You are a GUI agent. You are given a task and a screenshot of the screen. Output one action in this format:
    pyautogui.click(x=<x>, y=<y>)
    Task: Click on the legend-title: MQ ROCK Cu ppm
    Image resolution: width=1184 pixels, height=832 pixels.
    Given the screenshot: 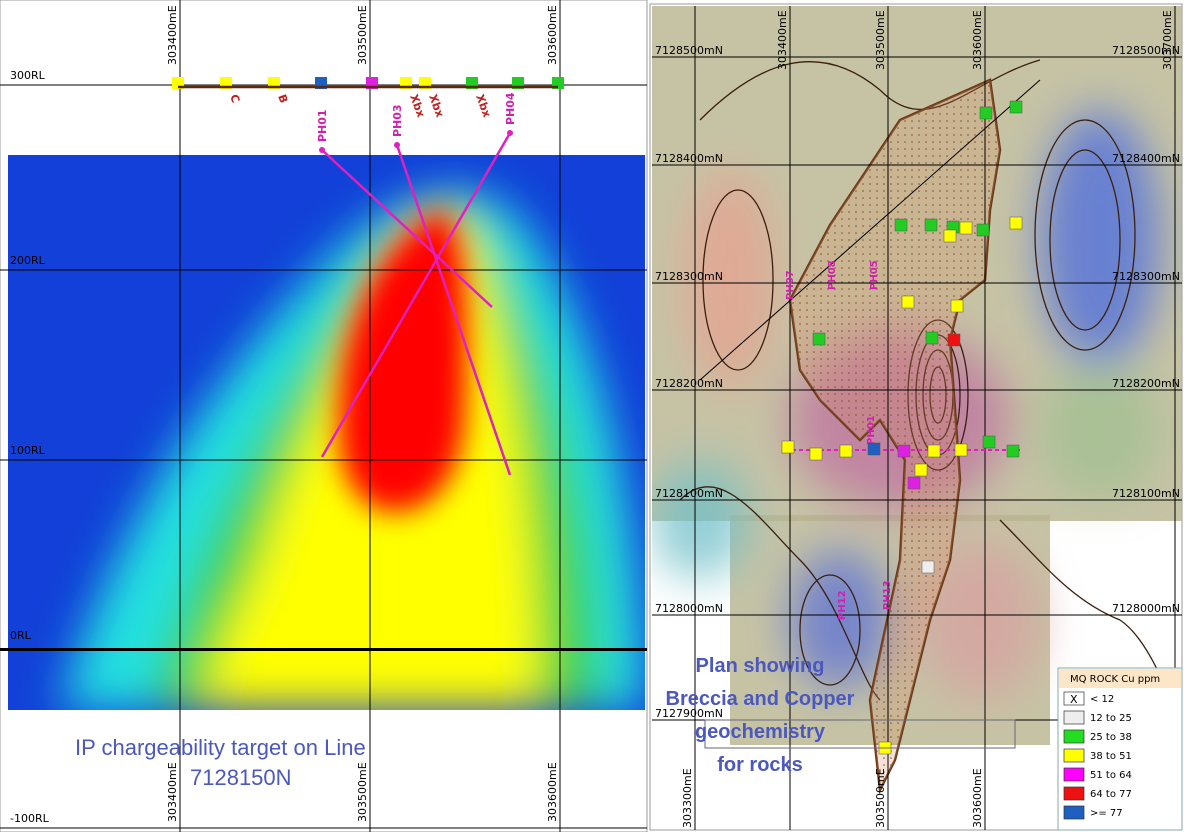 What is the action you would take?
    pyautogui.click(x=1115, y=679)
    